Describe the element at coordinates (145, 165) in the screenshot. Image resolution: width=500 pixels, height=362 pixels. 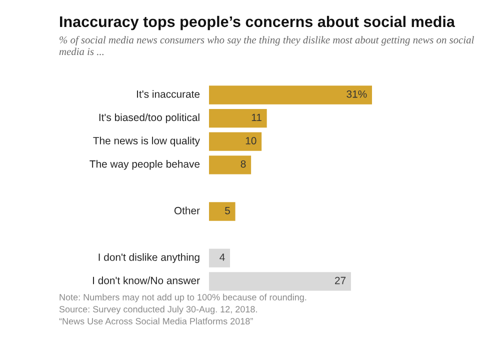
I see `y-tick-label: The way people behave` at that location.